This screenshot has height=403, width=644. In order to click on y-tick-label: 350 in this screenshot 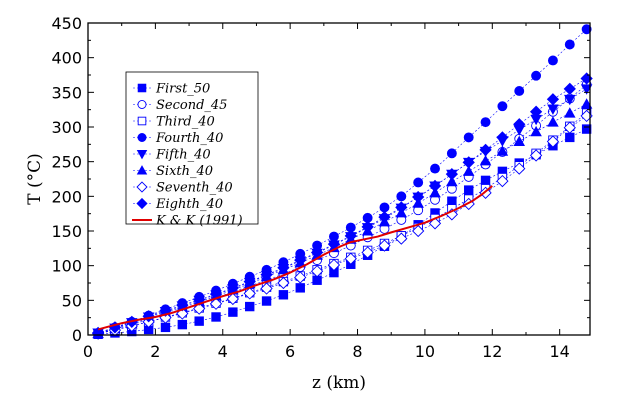, I will do `click(66, 92)`.